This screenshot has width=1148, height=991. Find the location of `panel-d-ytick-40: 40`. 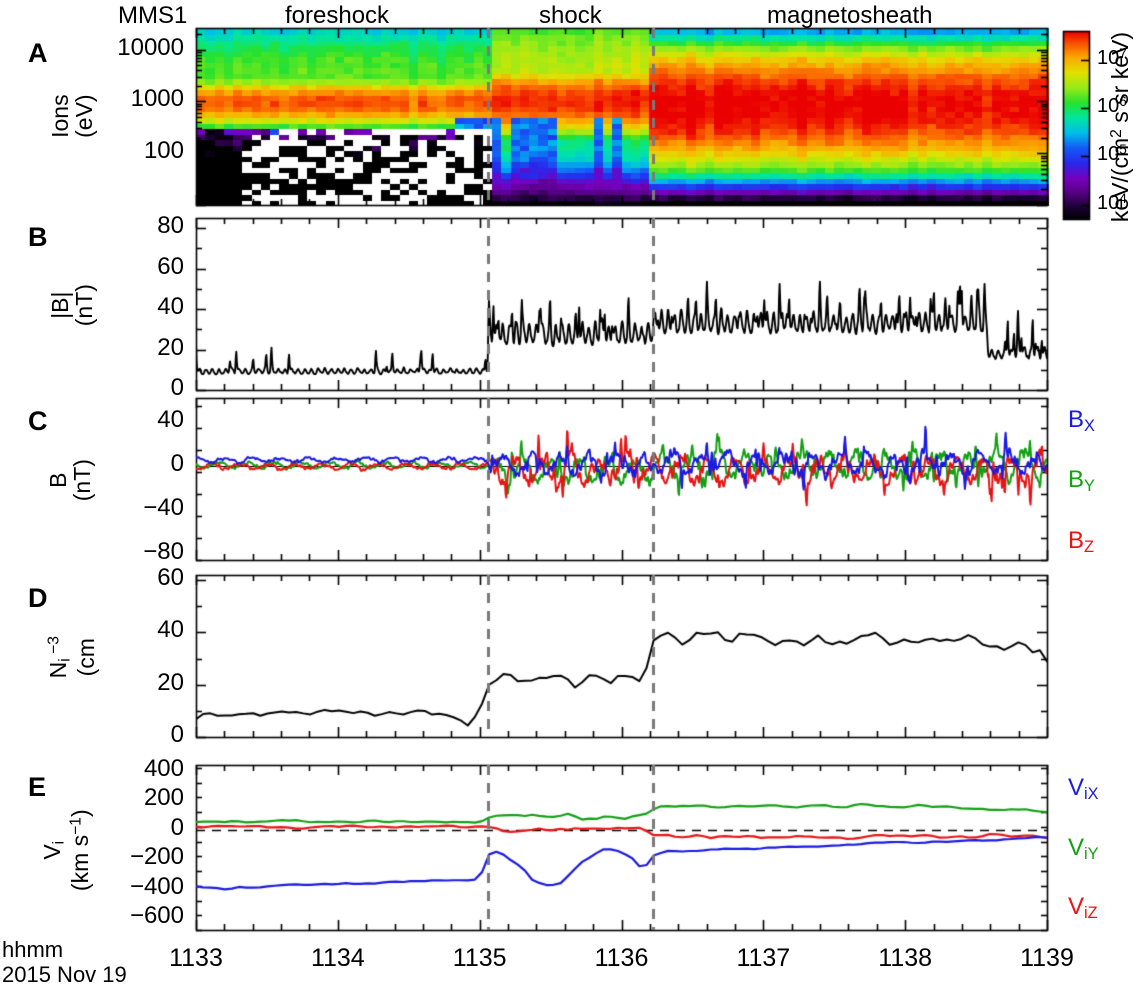

panel-d-ytick-40: 40 is located at coordinates (170, 630).